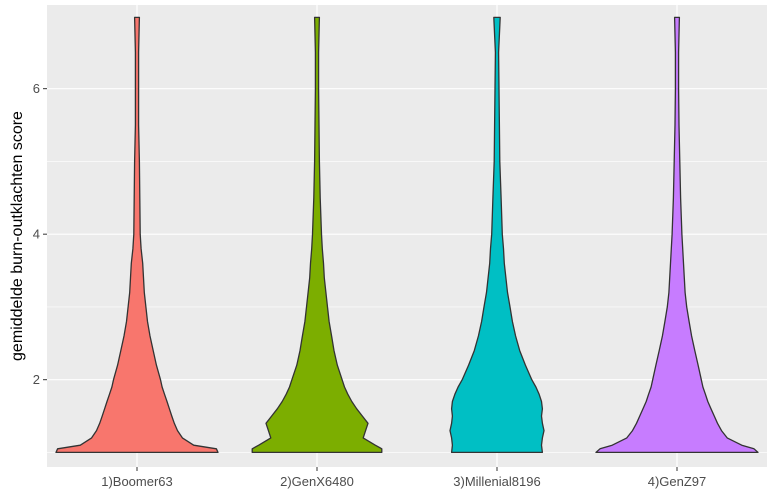  What do you see at coordinates (496, 481) in the screenshot?
I see `x-tick-label: 3)Millenial8196` at bounding box center [496, 481].